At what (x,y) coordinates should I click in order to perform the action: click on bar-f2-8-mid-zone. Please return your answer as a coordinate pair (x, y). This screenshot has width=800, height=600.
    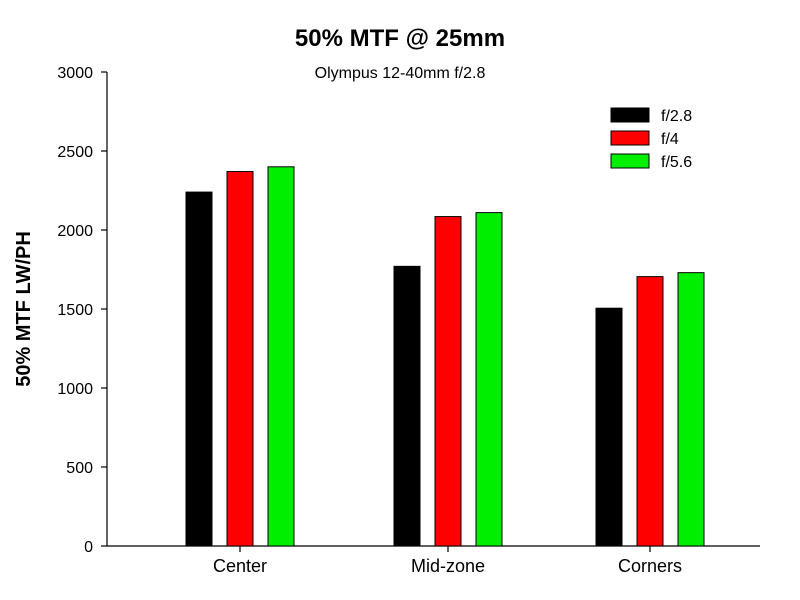
    Looking at the image, I should click on (407, 406).